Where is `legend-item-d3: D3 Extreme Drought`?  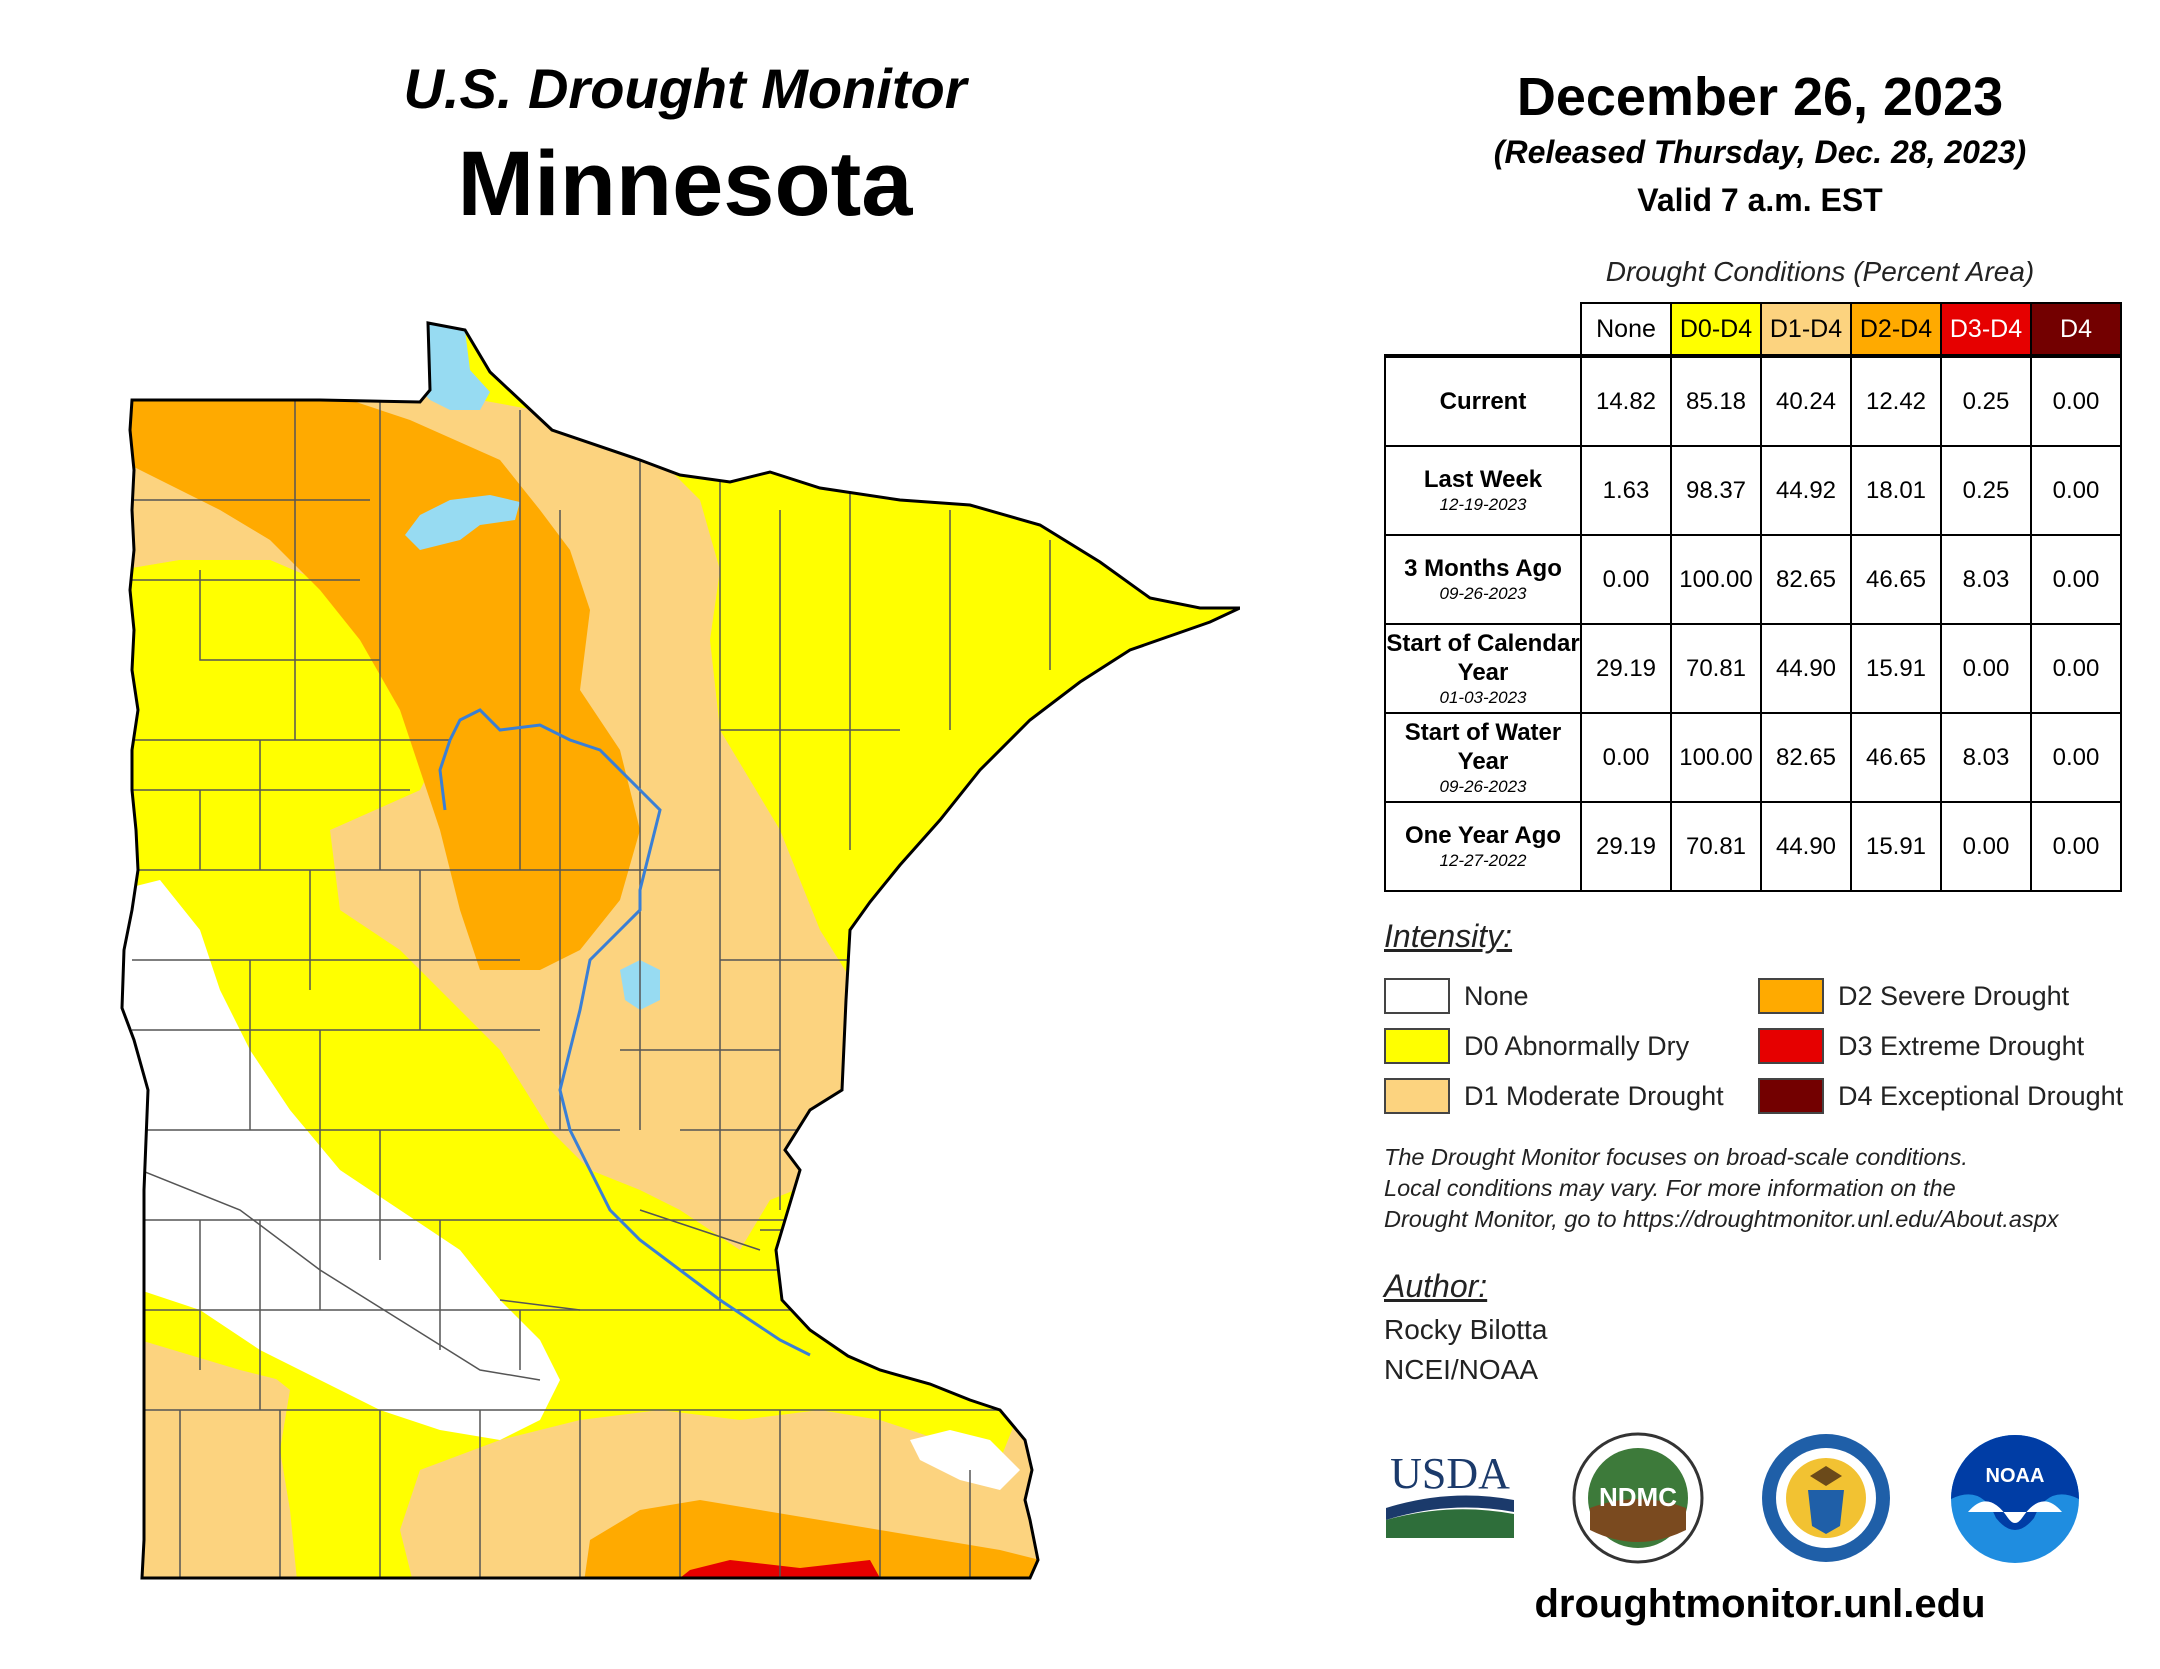 legend-item-d3: D3 Extreme Drought is located at coordinates (1921, 1046).